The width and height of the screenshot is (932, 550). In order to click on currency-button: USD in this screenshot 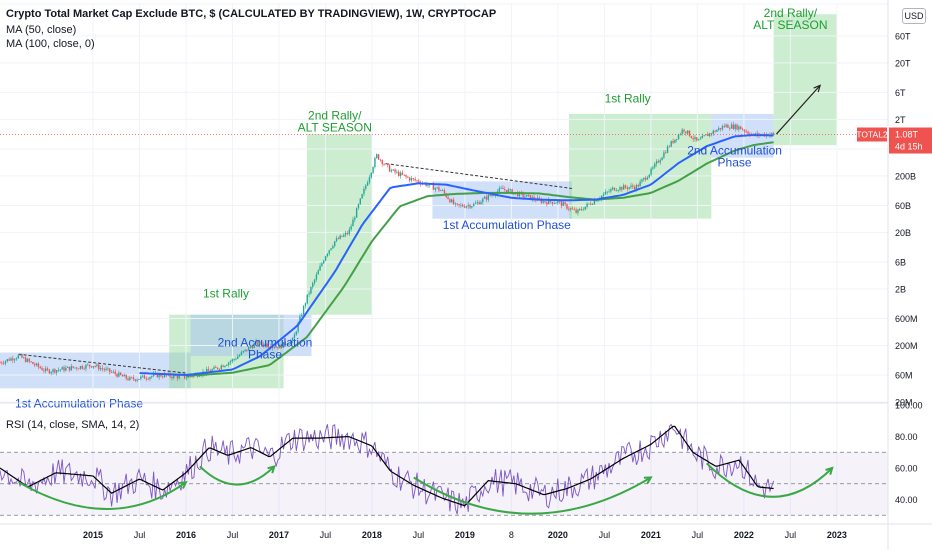, I will do `click(914, 16)`.